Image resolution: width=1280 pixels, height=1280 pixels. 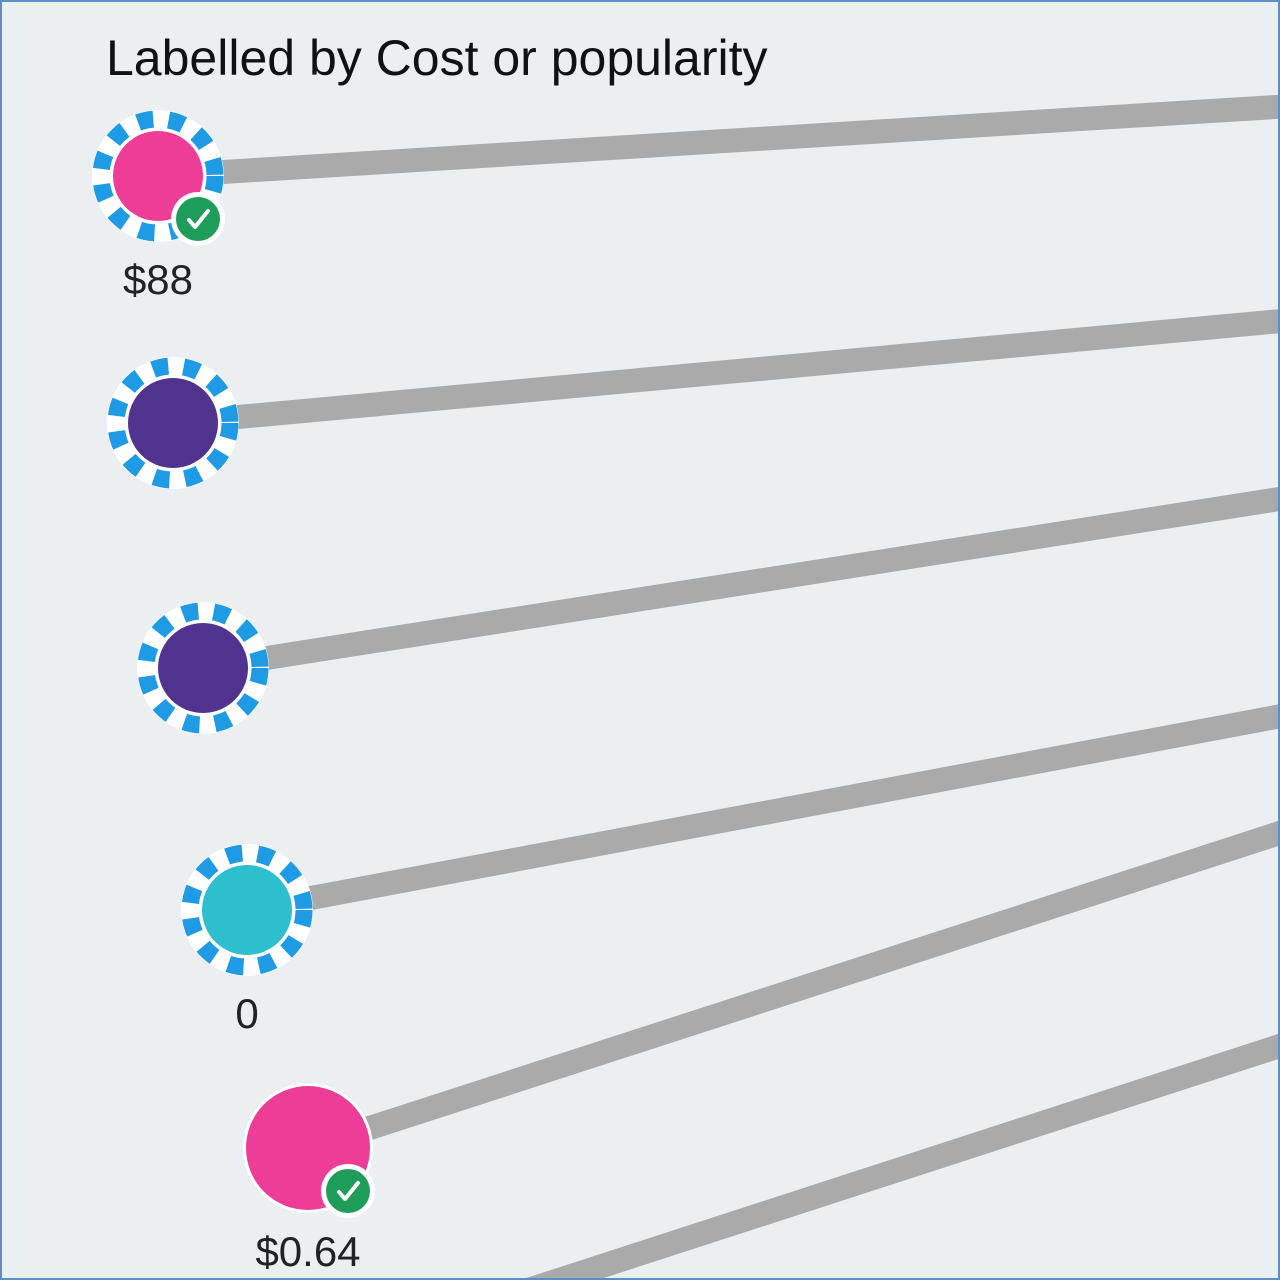 I want to click on diagram-title: Labelled by Cost or popularity, so click(x=437, y=58).